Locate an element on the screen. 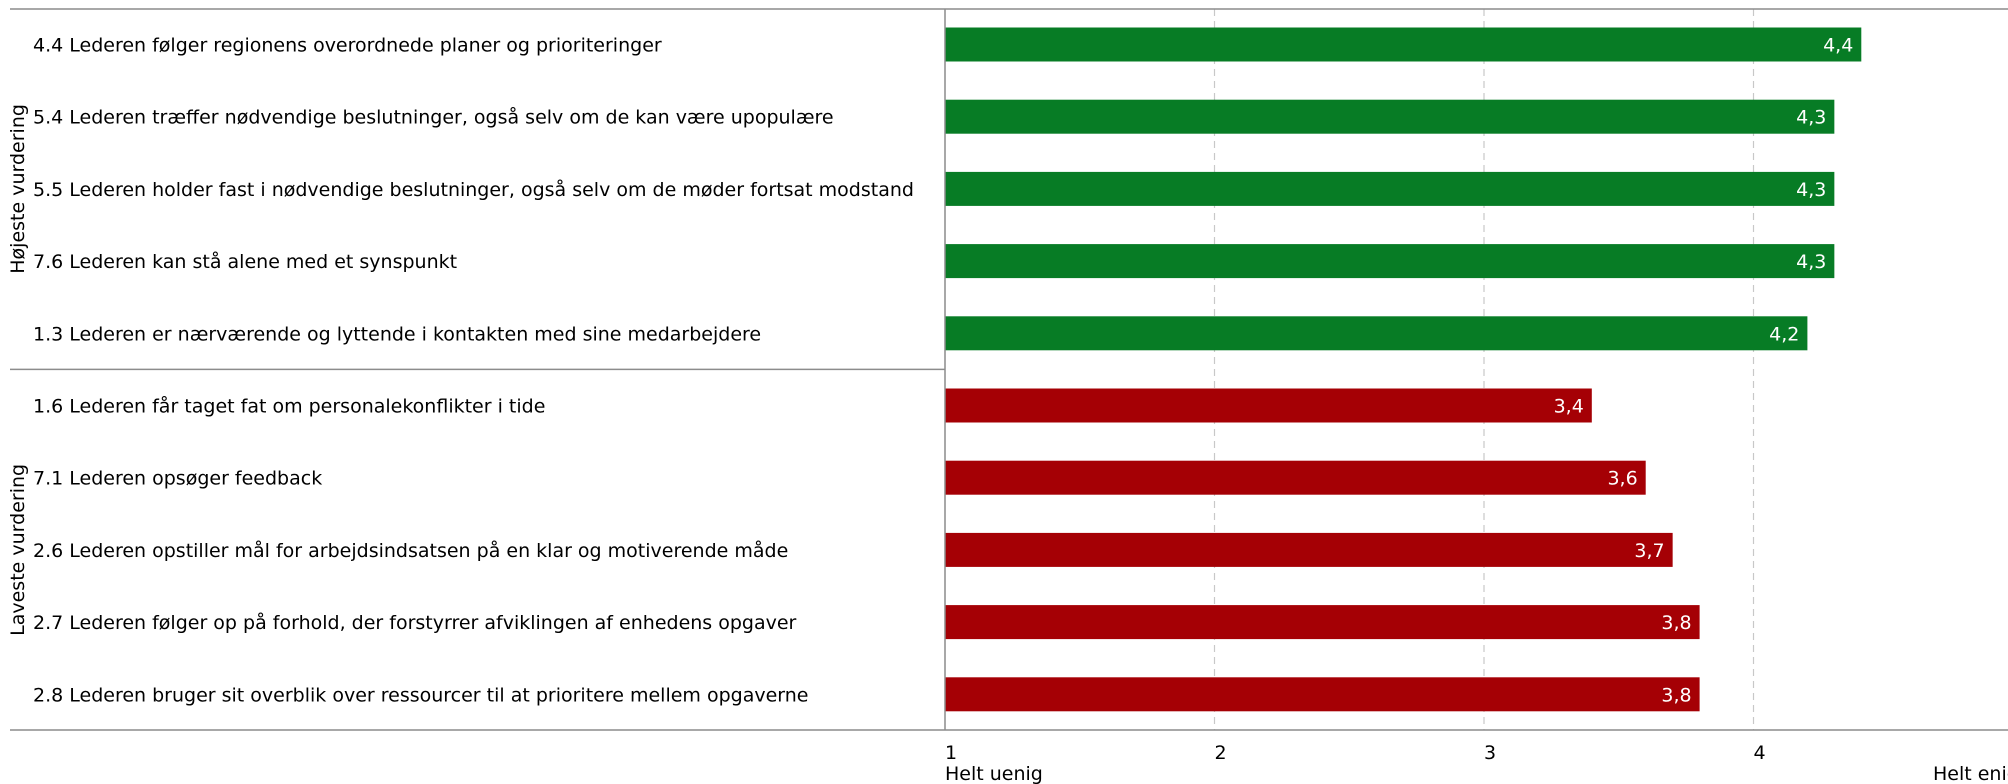  data-label: 3,4 is located at coordinates (1569, 407).